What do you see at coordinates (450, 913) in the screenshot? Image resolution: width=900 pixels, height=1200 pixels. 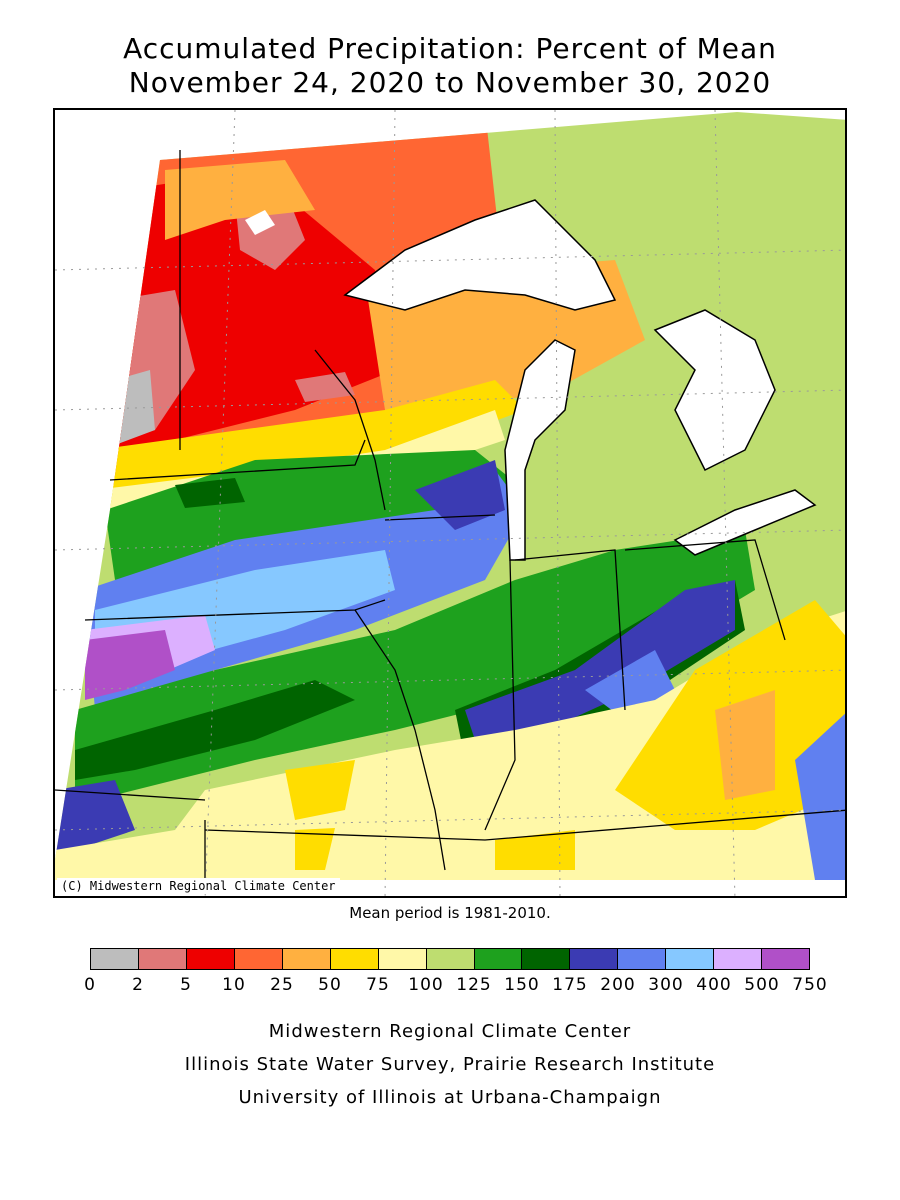 I see `mean-period-note: Mean period is 1981-2010.` at bounding box center [450, 913].